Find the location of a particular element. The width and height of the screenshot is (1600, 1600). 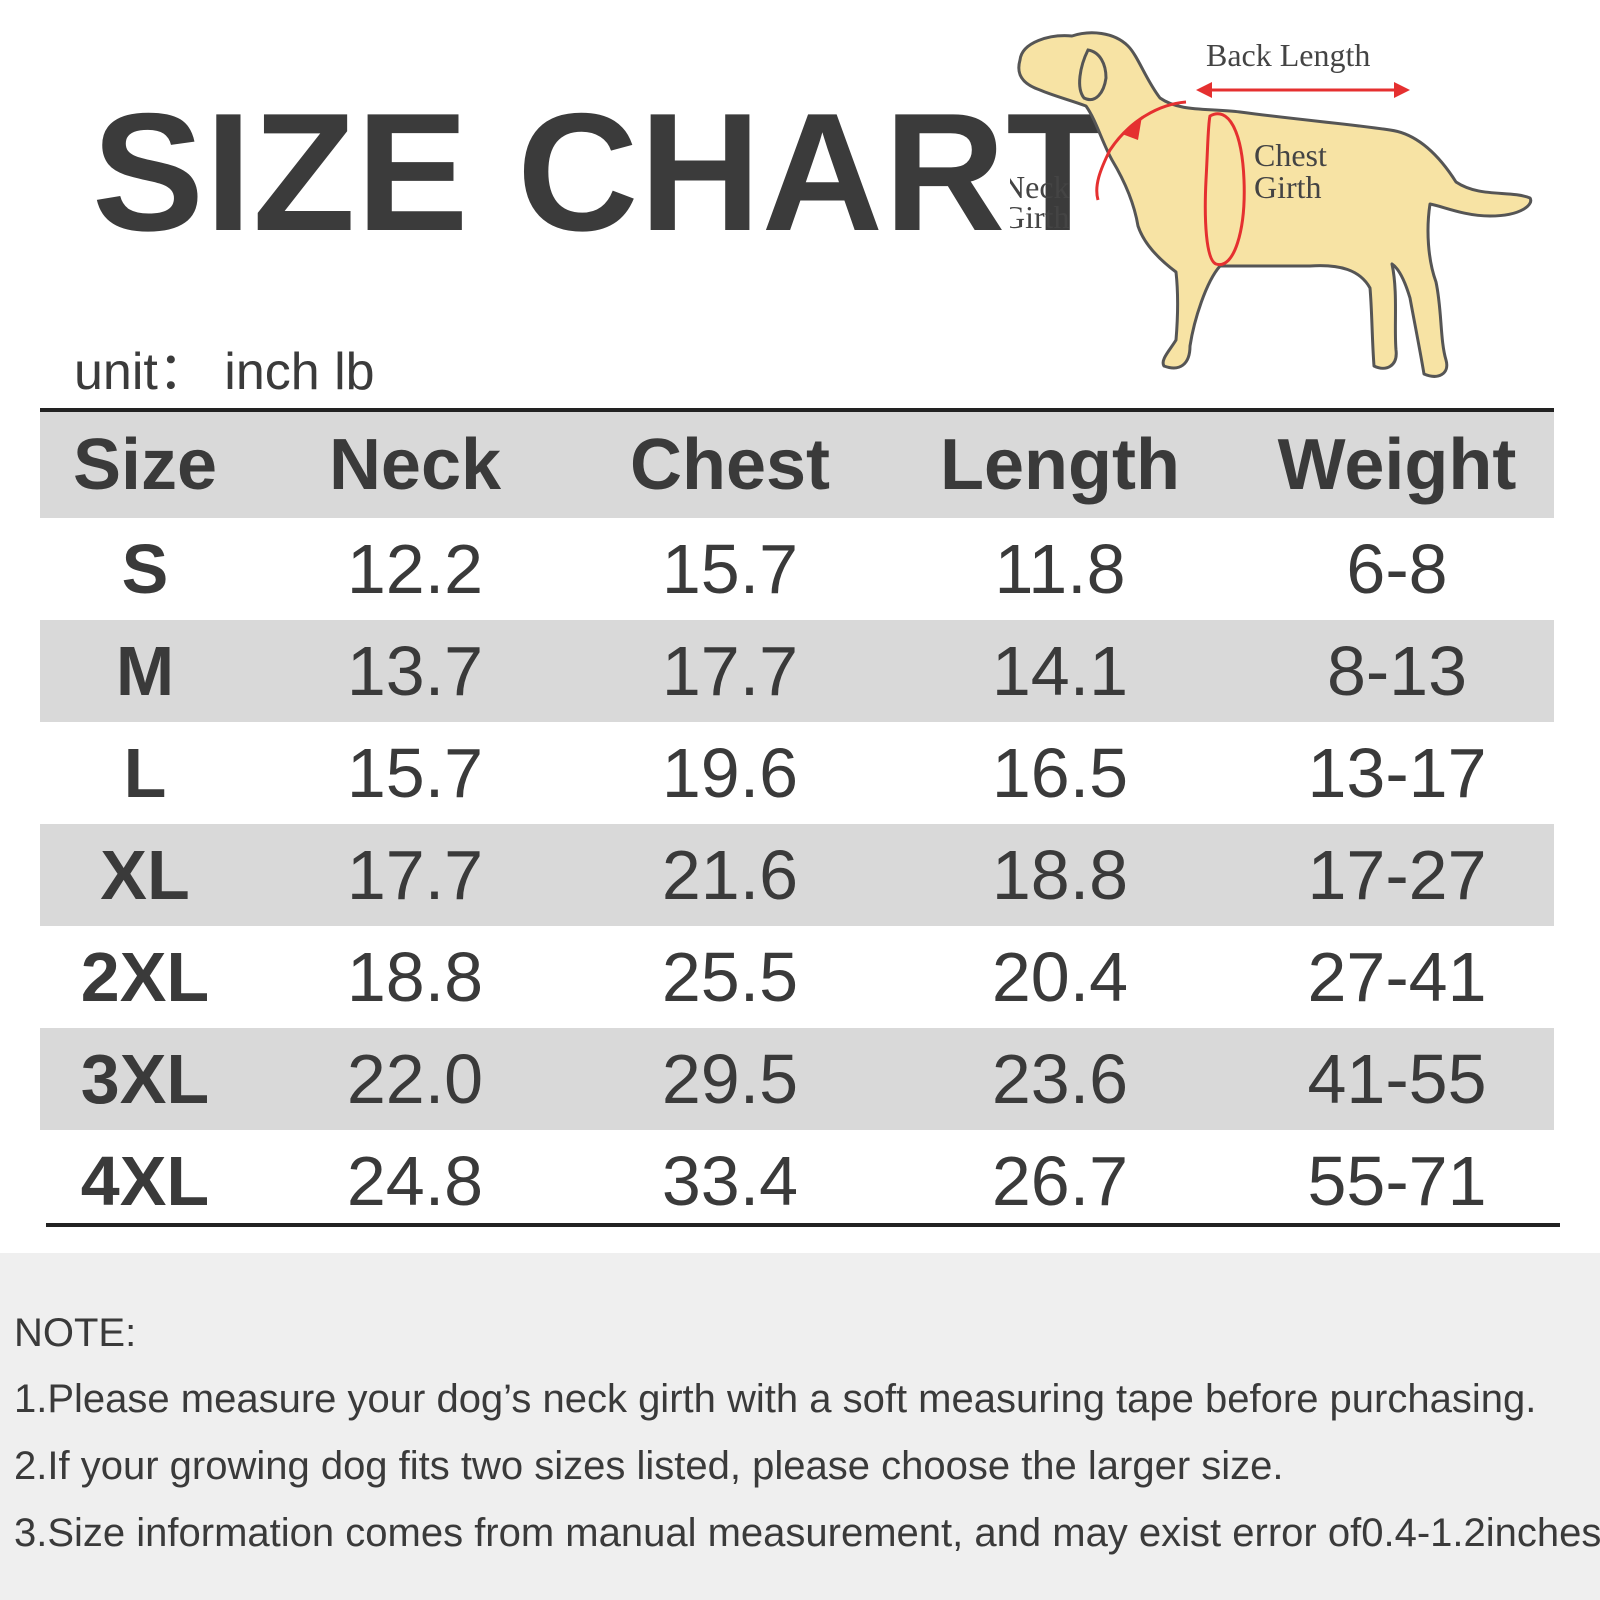

cell-chest: 29.5 is located at coordinates (730, 1079).